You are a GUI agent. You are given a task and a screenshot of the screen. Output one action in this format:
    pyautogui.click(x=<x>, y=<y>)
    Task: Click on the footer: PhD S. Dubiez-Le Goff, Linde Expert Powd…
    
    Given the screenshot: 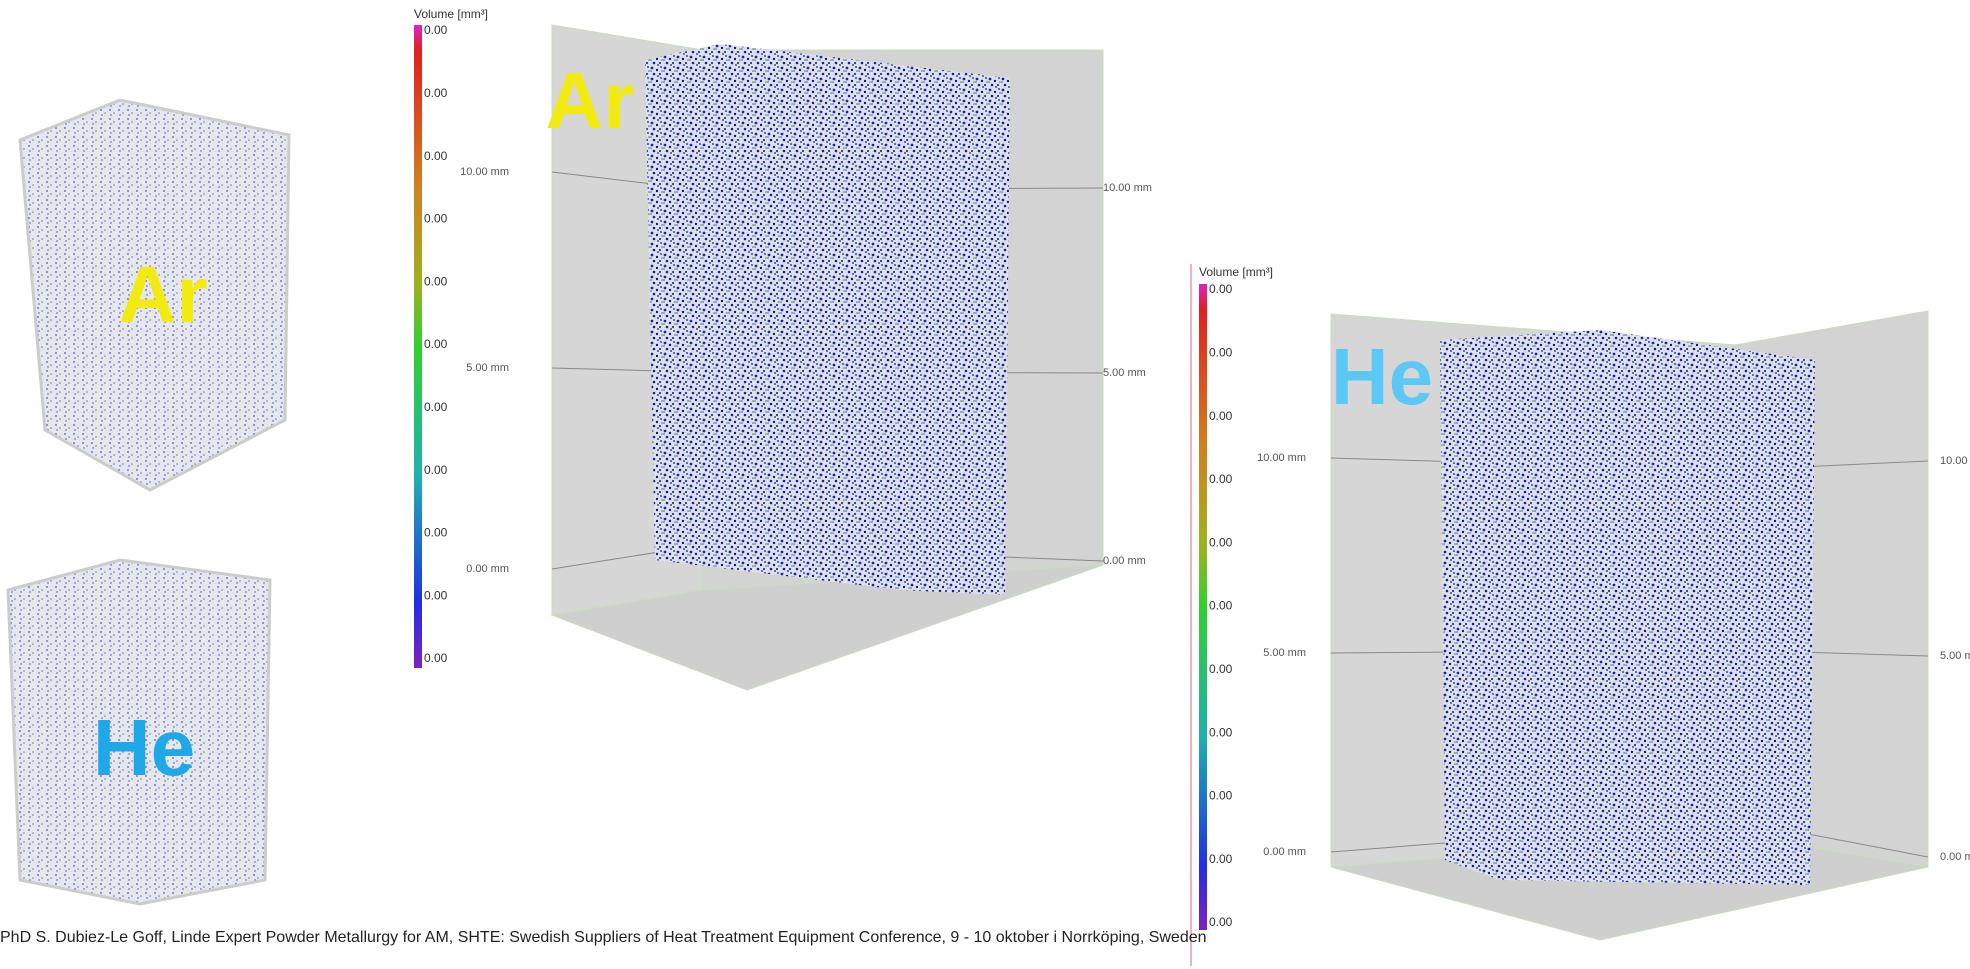 What is the action you would take?
    pyautogui.click(x=603, y=937)
    